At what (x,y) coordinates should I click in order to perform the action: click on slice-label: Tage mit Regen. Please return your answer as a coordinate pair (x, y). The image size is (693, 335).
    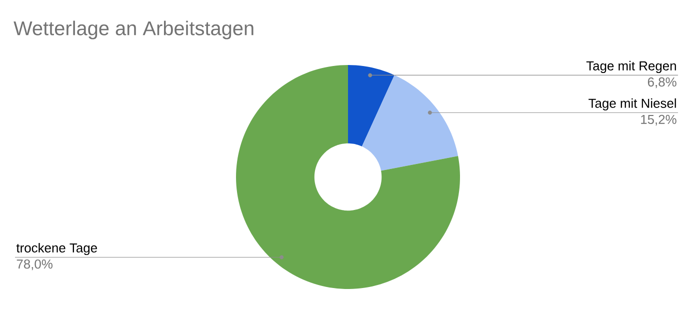
    Looking at the image, I should click on (631, 67).